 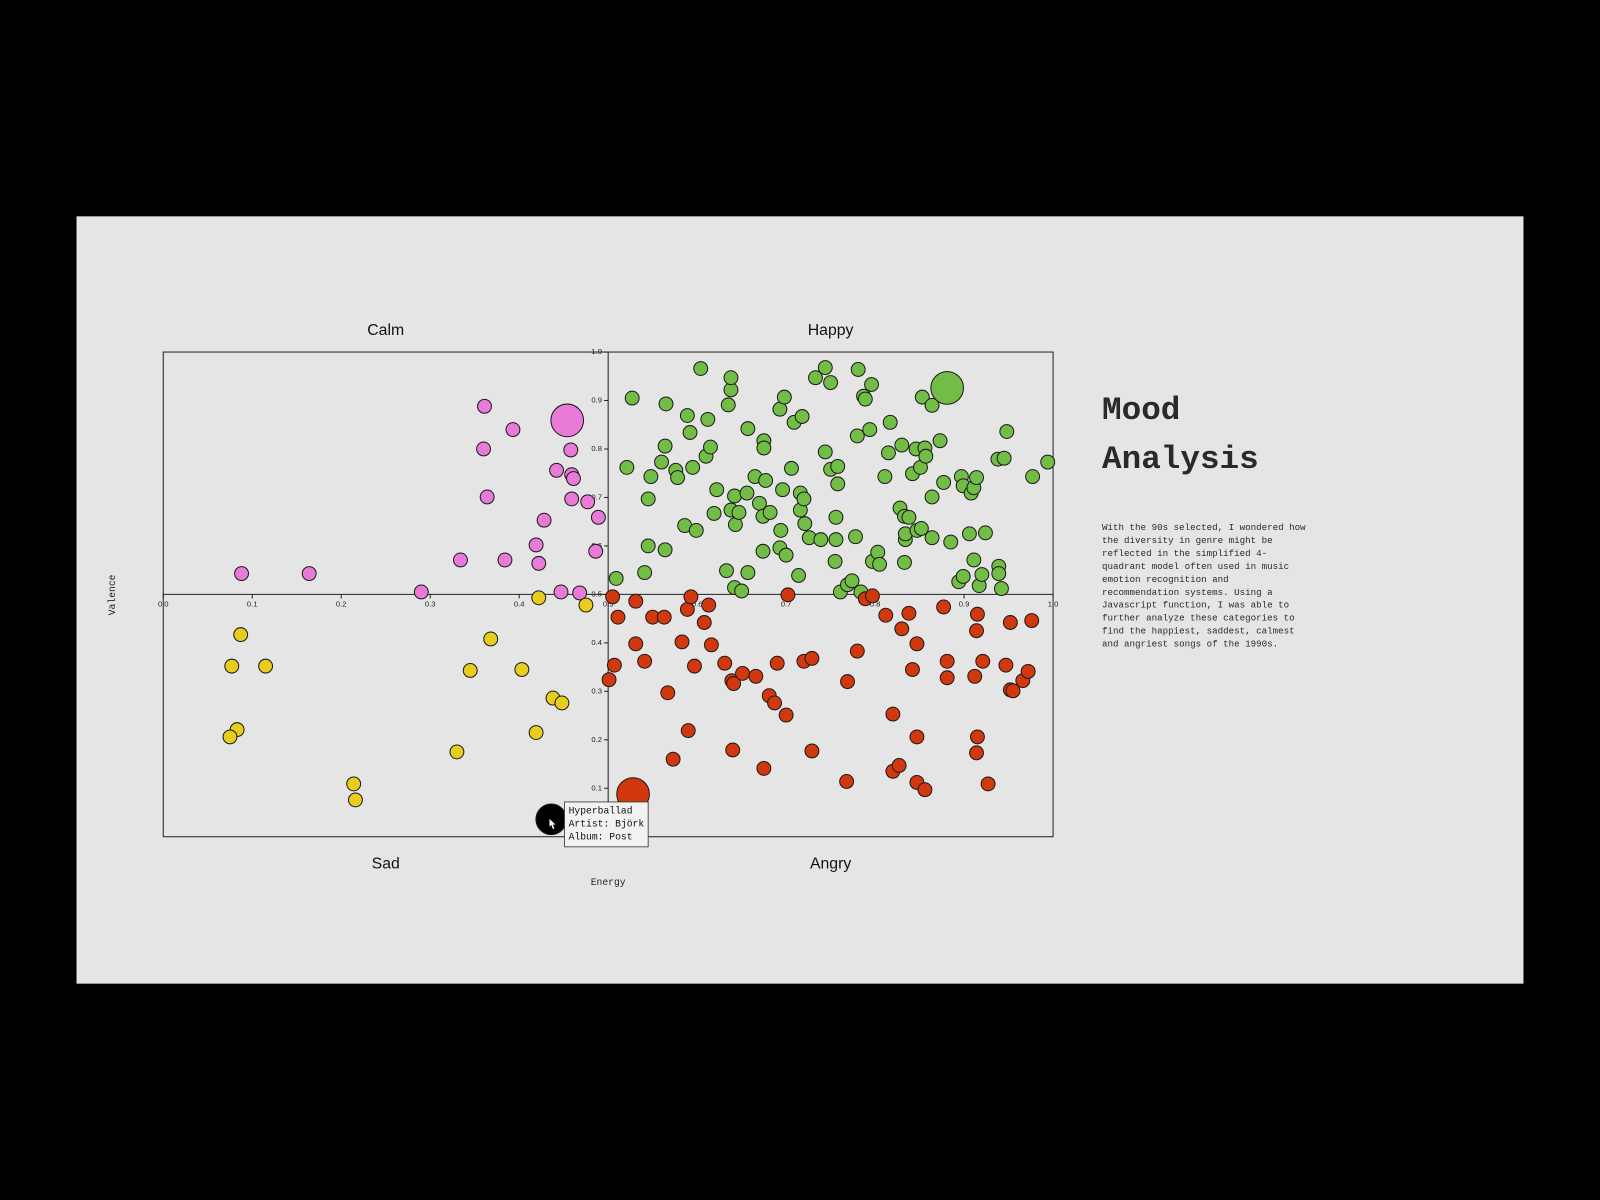 What do you see at coordinates (596, 351) in the screenshot?
I see `y-tick-label: 1.0` at bounding box center [596, 351].